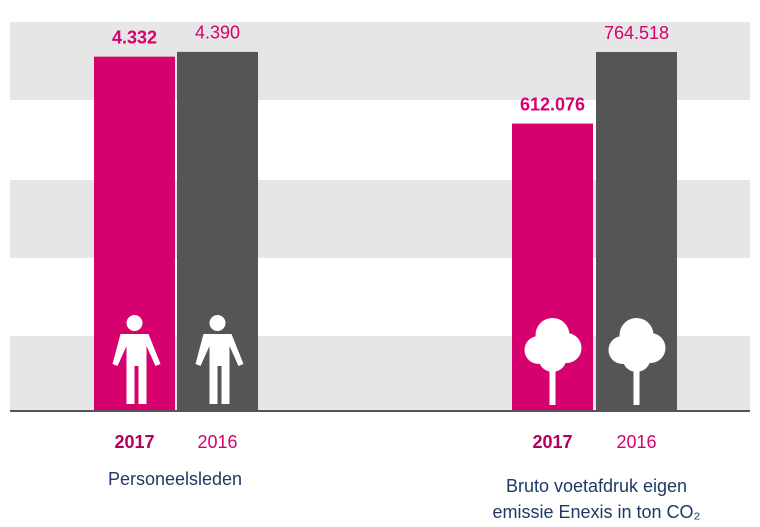  What do you see at coordinates (217, 33) in the screenshot?
I see `value-label: 4.390` at bounding box center [217, 33].